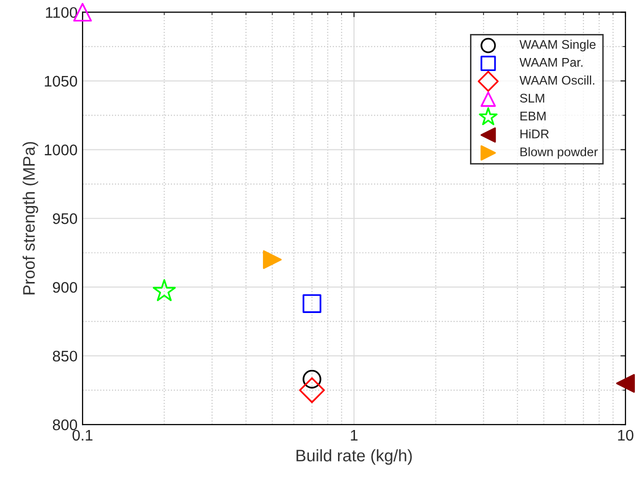 The image size is (635, 488). What do you see at coordinates (30, 218) in the screenshot?
I see `y-axis-title: Proof strength (MPa)` at bounding box center [30, 218].